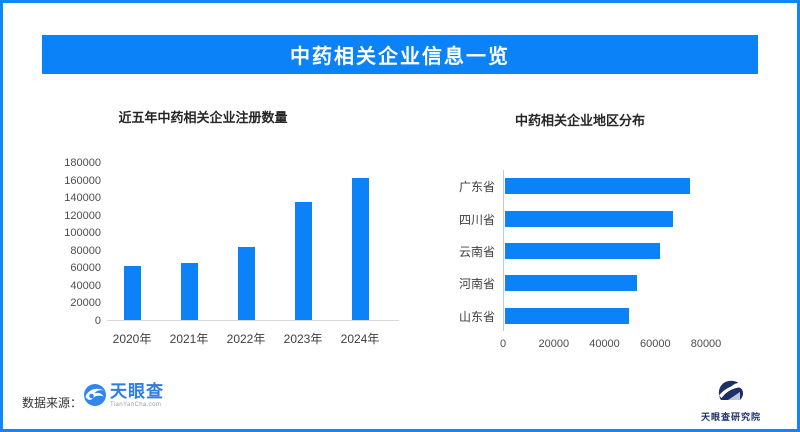  I want to click on page-title: 中药相关企业信息一览, so click(400, 57).